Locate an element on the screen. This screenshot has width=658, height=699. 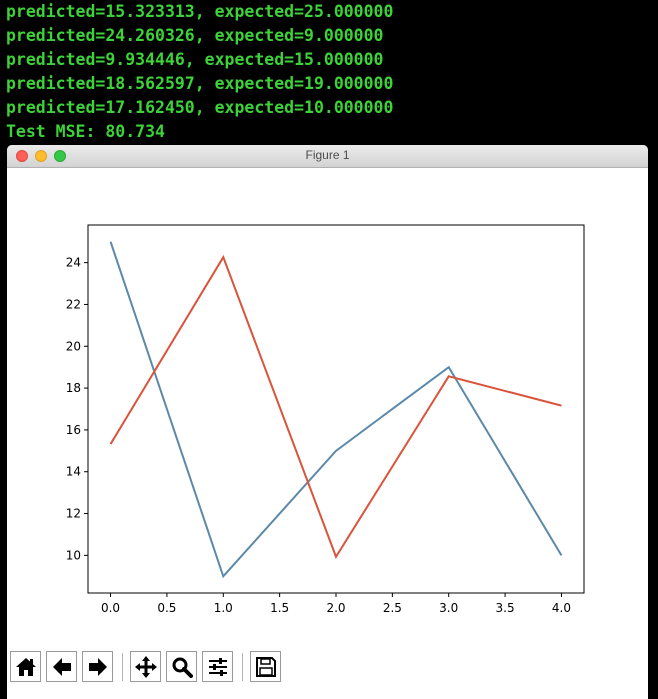
y-tick-label: 18 is located at coordinates (73, 388).